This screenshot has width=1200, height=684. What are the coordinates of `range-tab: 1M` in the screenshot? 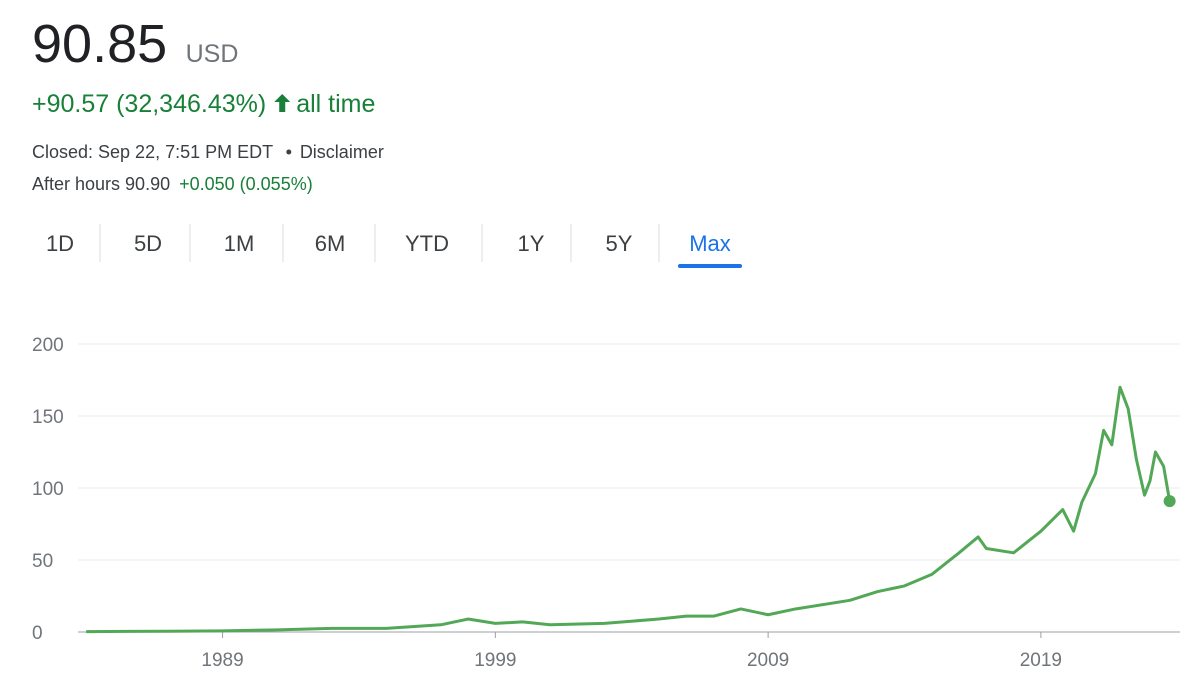 It's located at (239, 243).